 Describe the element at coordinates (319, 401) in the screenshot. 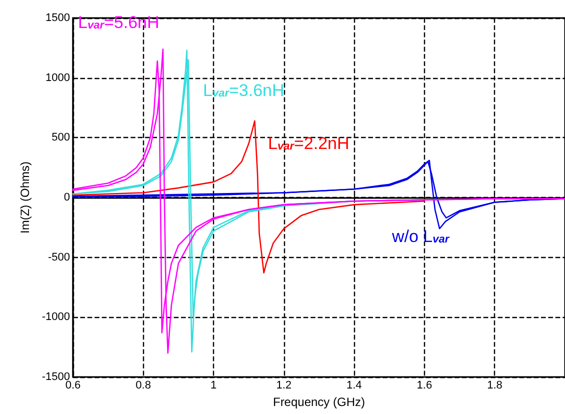

I see `x-axis-title: Frequency (GHz)` at that location.